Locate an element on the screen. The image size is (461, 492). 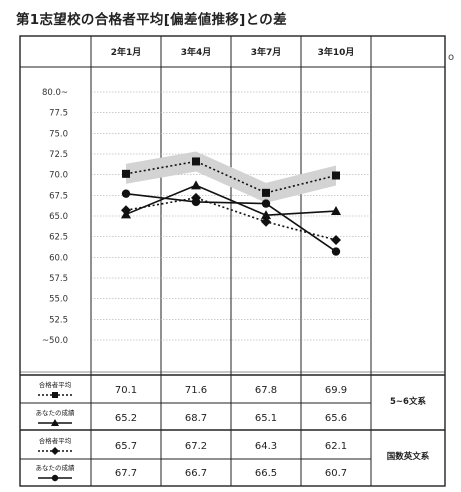
table-cell-value: 66.5 is located at coordinates (266, 473).